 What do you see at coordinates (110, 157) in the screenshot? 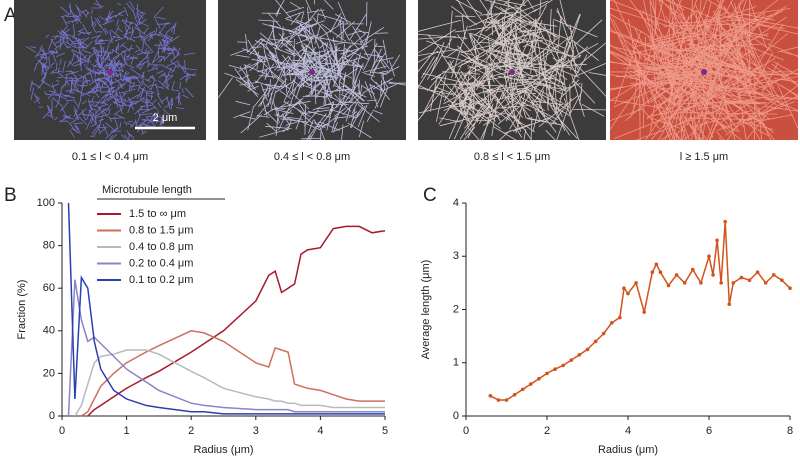
I see `image-caption: 0.1 ≤ l < 0.4 μm` at bounding box center [110, 157].